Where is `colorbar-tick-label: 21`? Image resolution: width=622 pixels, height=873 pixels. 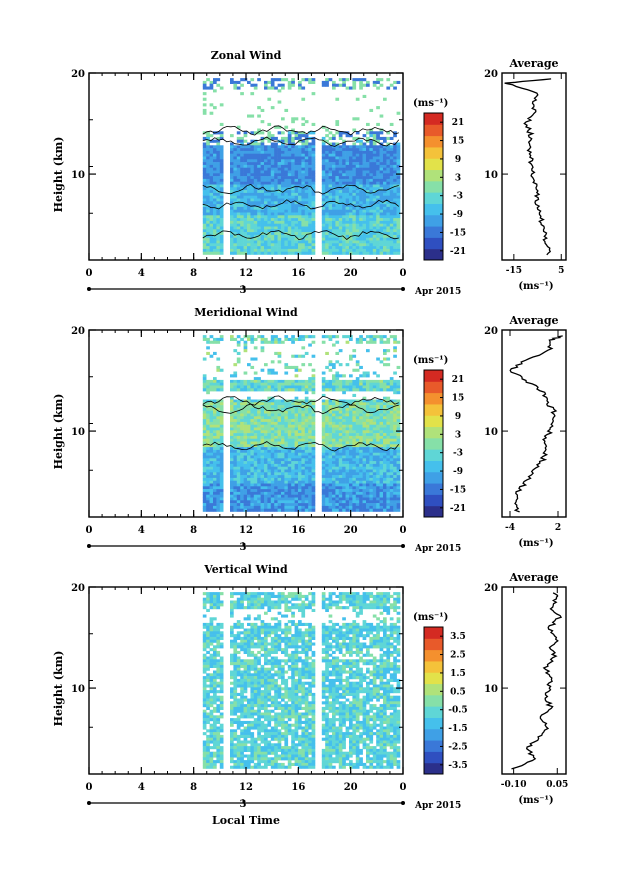 colorbar-tick-label: 21 is located at coordinates (458, 380).